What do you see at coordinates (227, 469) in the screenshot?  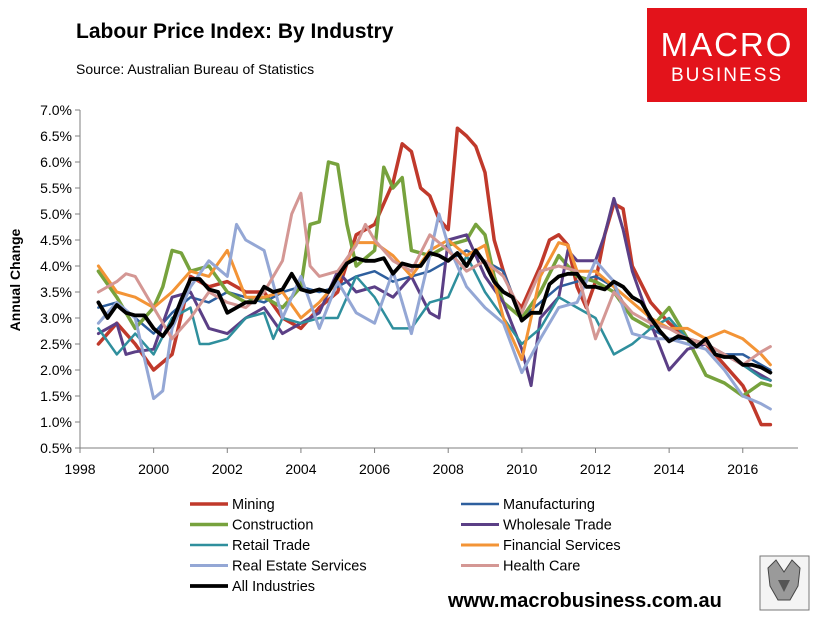 I see `x-tick-label: 2002` at bounding box center [227, 469].